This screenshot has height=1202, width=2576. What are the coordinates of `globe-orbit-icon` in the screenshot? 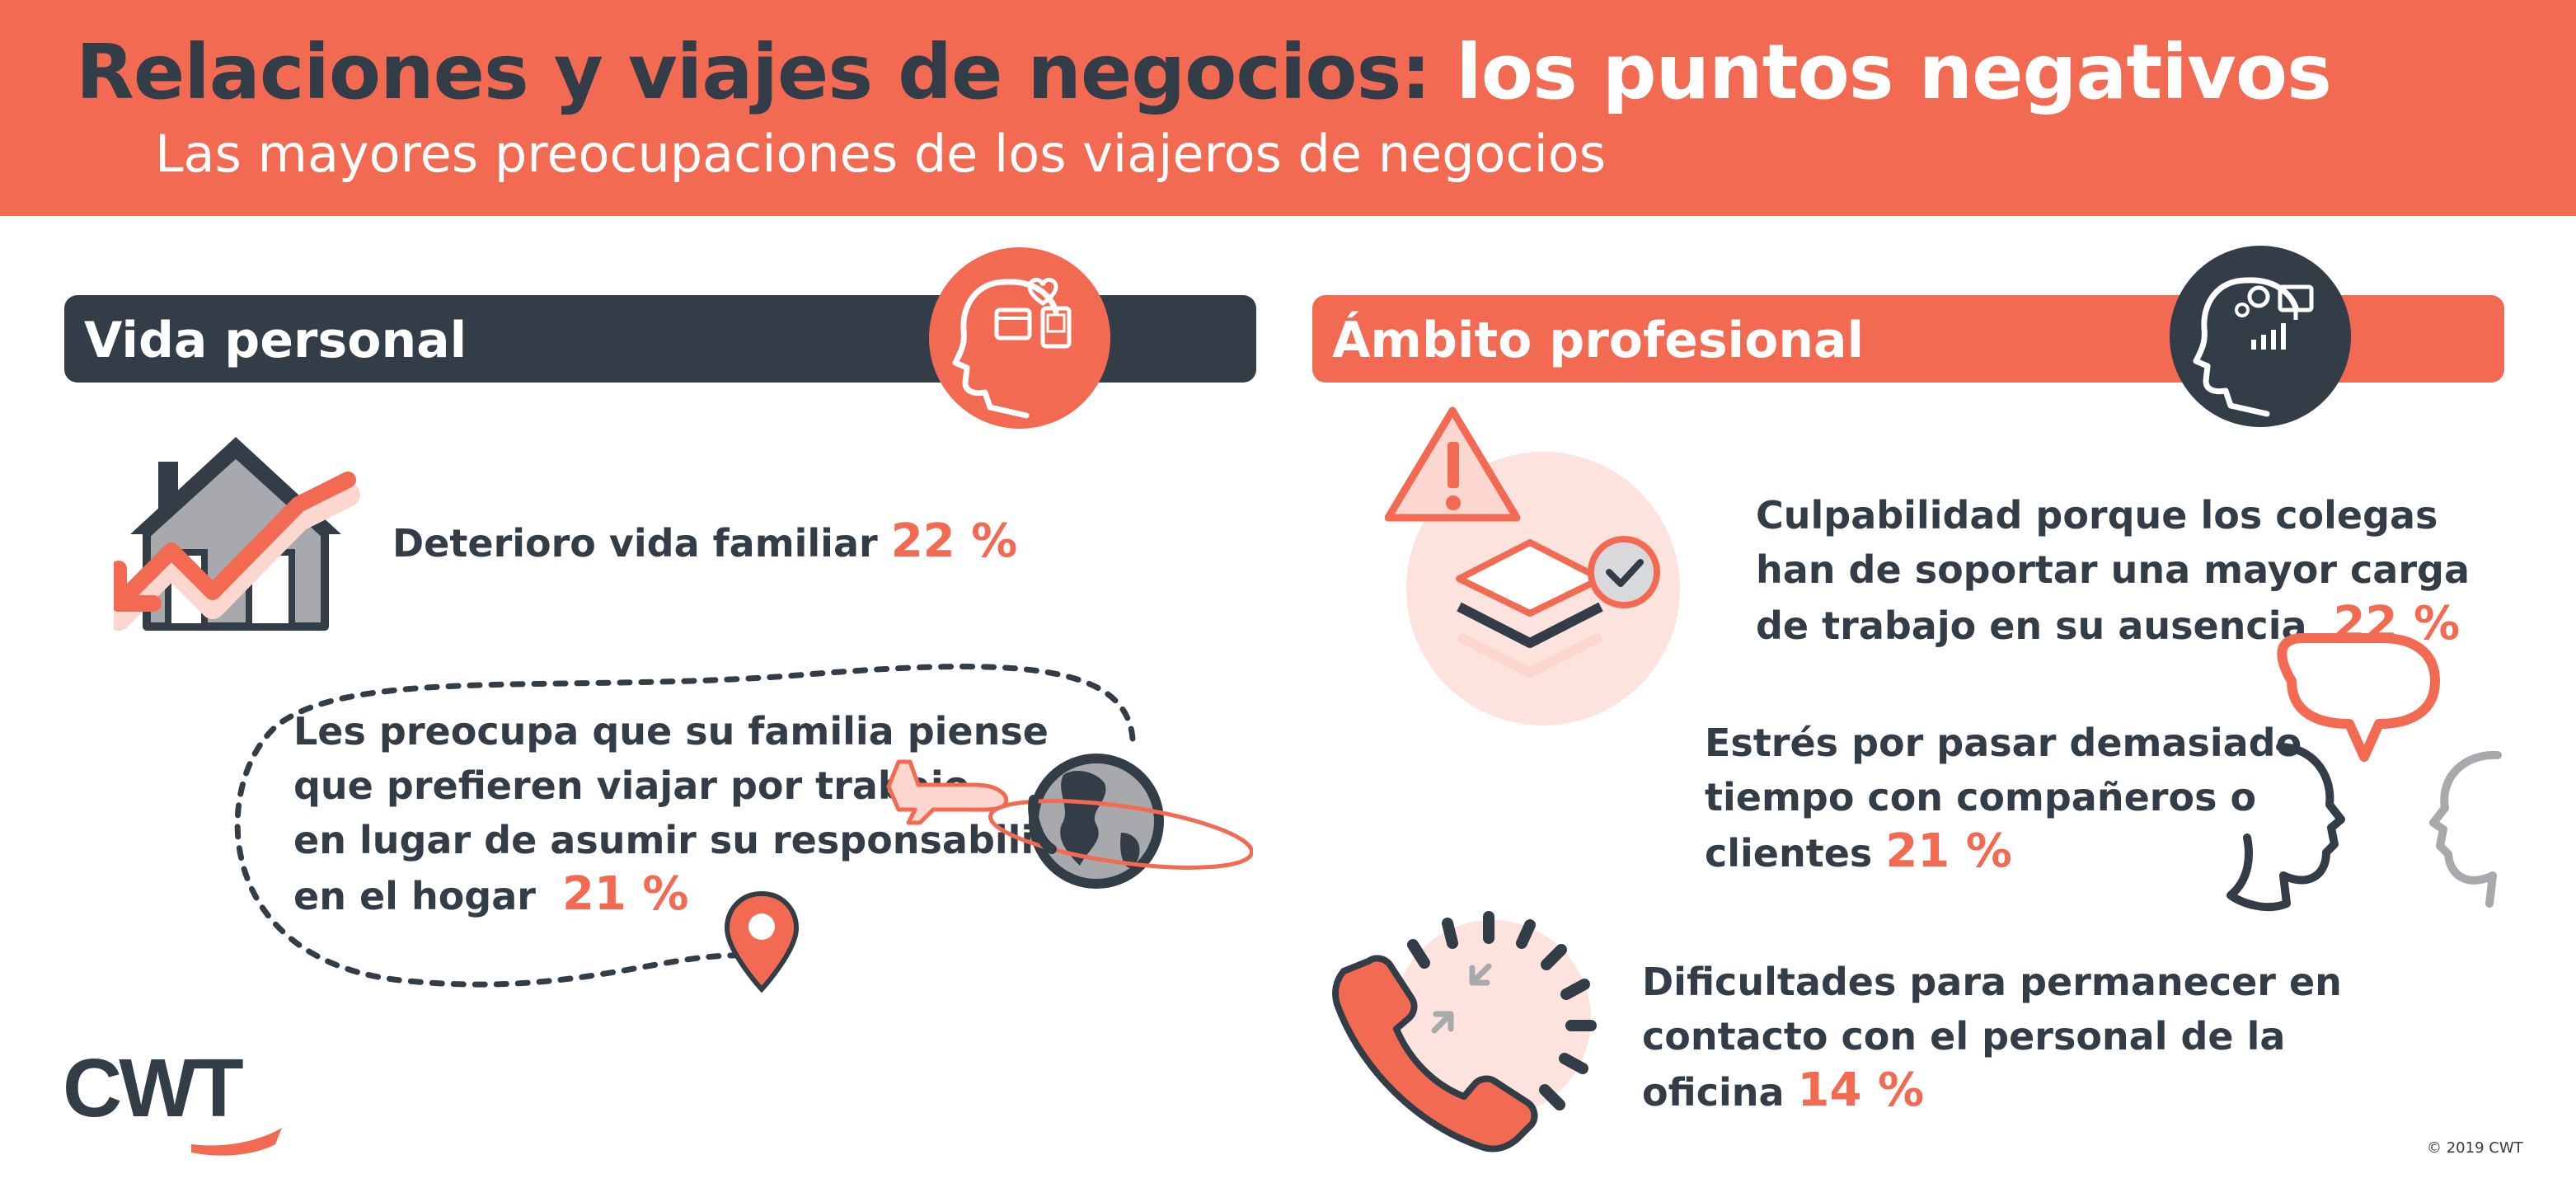 It's located at (1121, 821).